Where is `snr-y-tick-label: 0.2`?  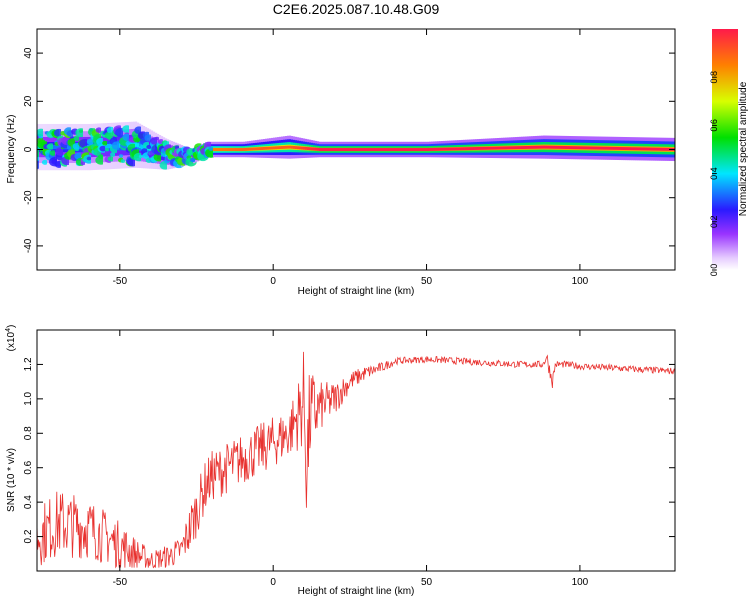 snr-y-tick-label: 0.2 is located at coordinates (28, 536).